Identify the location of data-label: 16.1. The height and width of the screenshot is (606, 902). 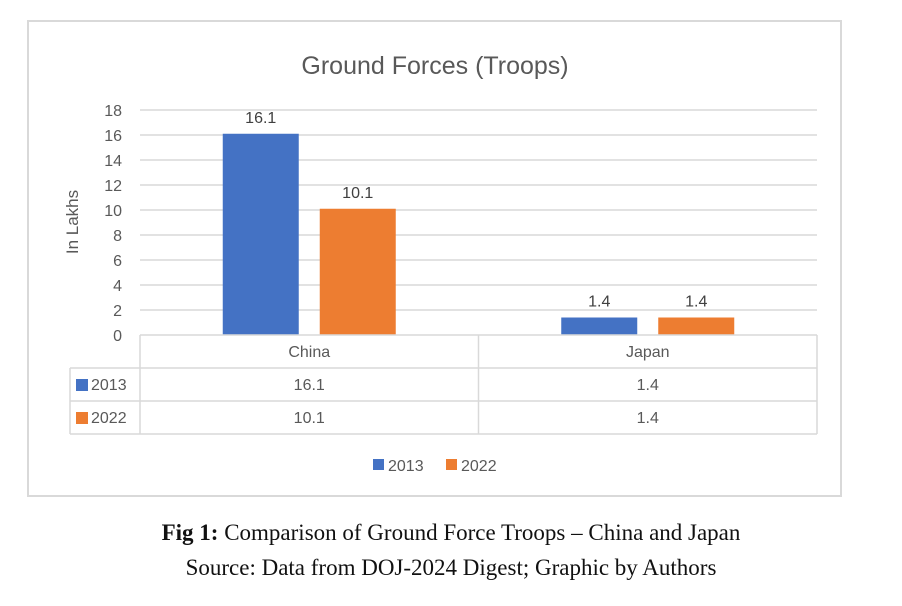
(260, 118).